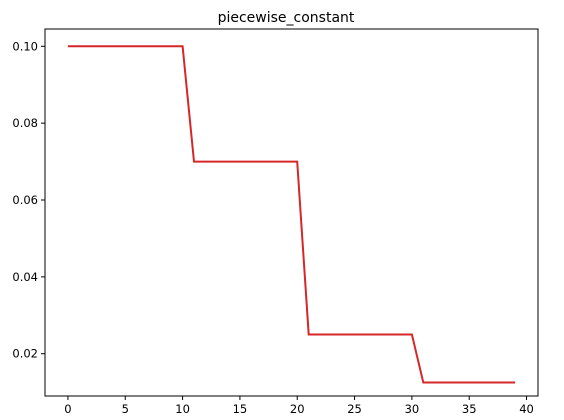 The height and width of the screenshot is (420, 564). I want to click on x-tick-label: 10, so click(182, 409).